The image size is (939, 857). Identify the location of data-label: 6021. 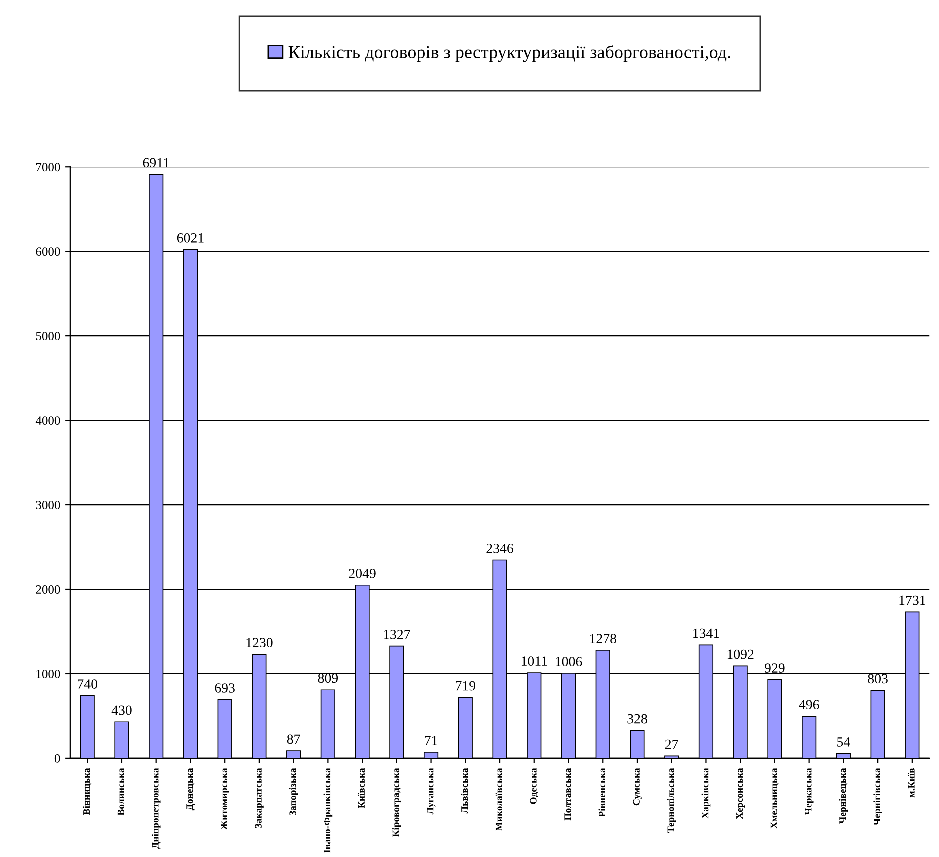
(190, 238).